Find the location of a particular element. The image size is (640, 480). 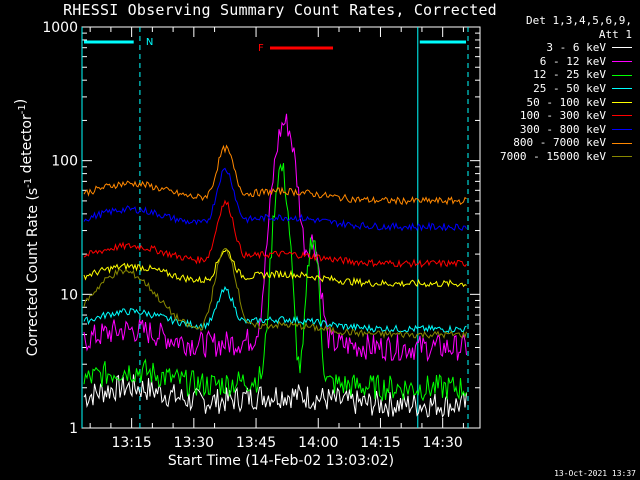

flare-label: F is located at coordinates (261, 48).